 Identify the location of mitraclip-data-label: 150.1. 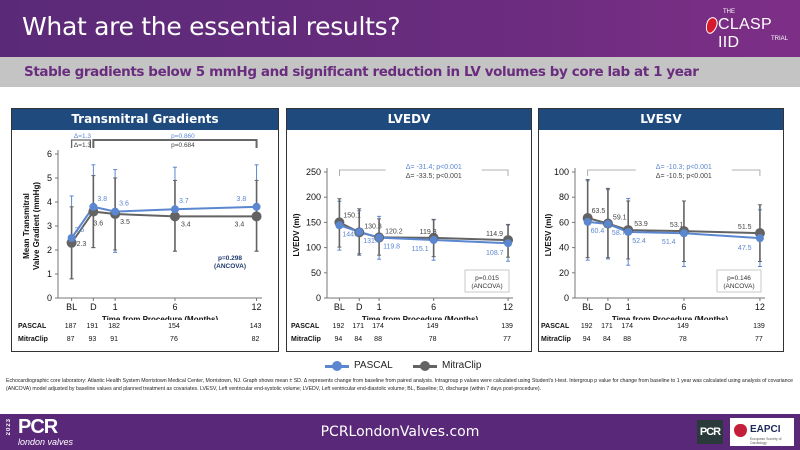
(352, 215).